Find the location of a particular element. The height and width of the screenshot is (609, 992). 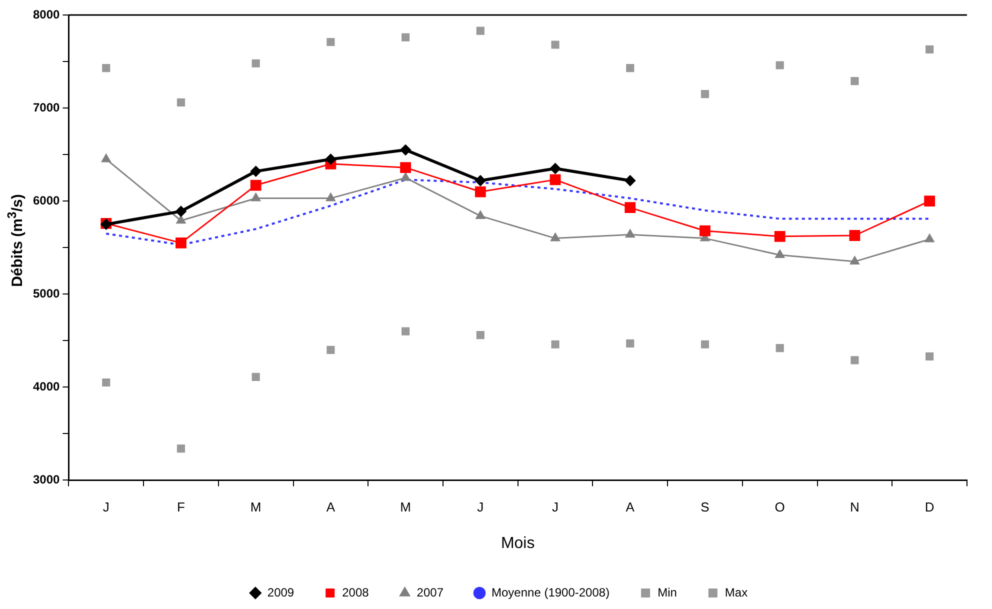

y-tick-label: 3000 is located at coordinates (46, 479).